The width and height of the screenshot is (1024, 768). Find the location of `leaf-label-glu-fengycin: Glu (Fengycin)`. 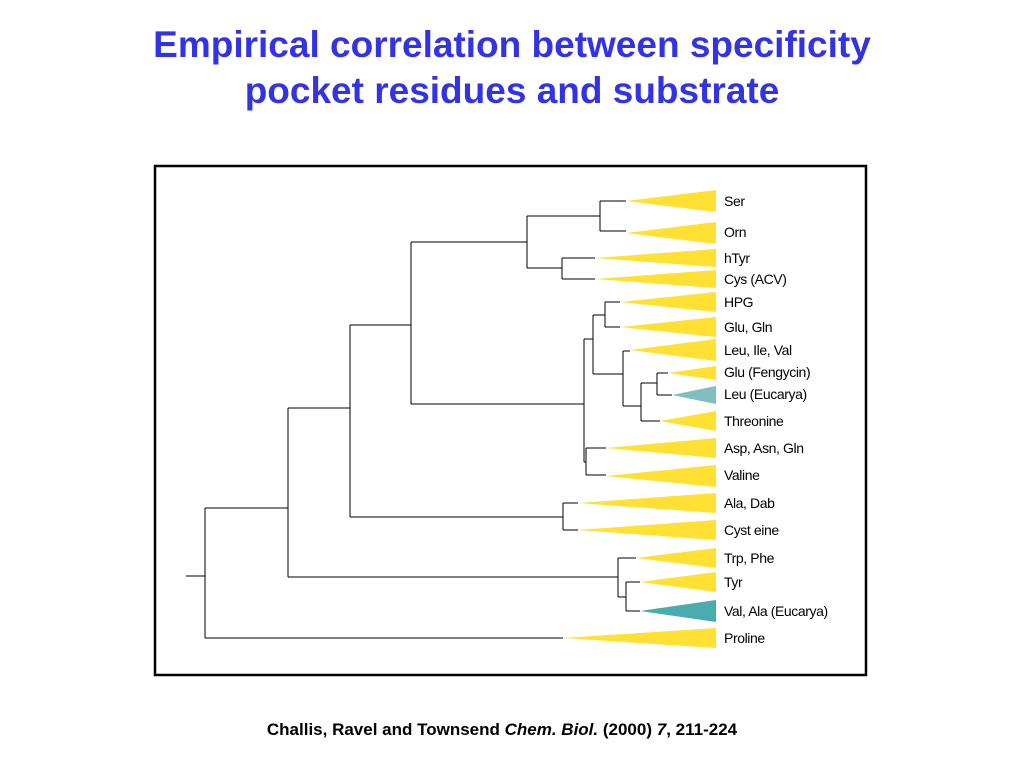

leaf-label-glu-fengycin: Glu (Fengycin) is located at coordinates (767, 372).